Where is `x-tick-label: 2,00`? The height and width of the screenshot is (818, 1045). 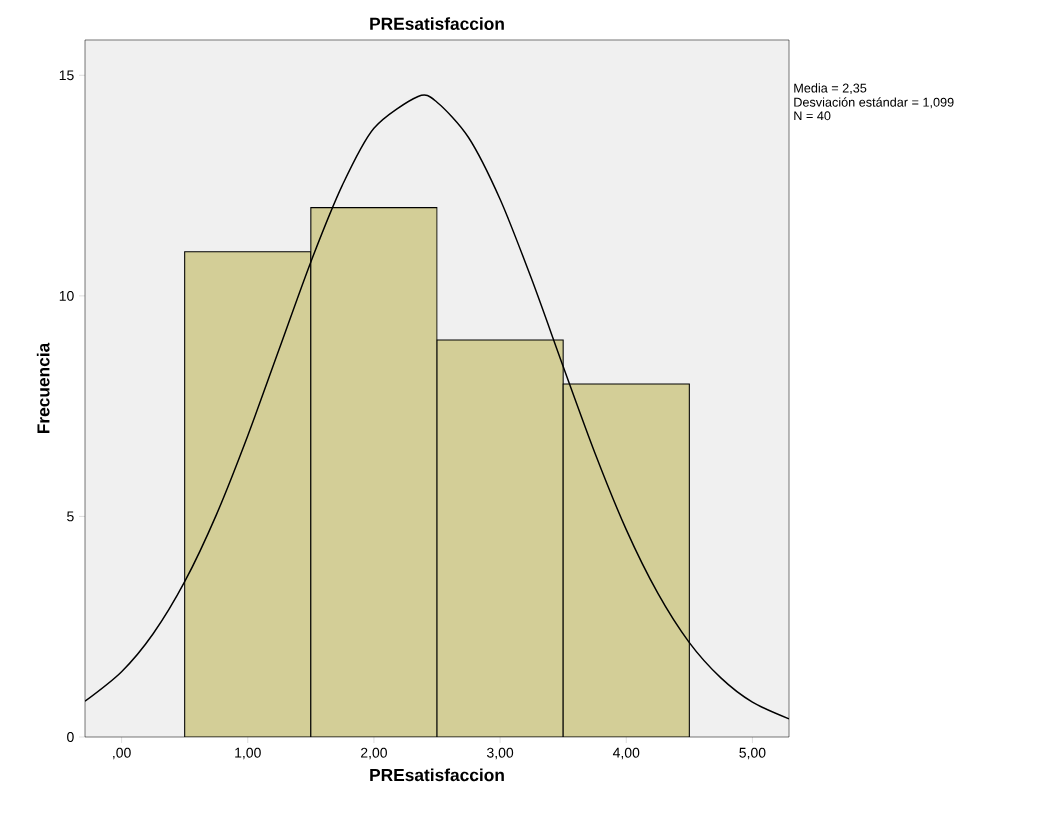
x-tick-label: 2,00 is located at coordinates (374, 753).